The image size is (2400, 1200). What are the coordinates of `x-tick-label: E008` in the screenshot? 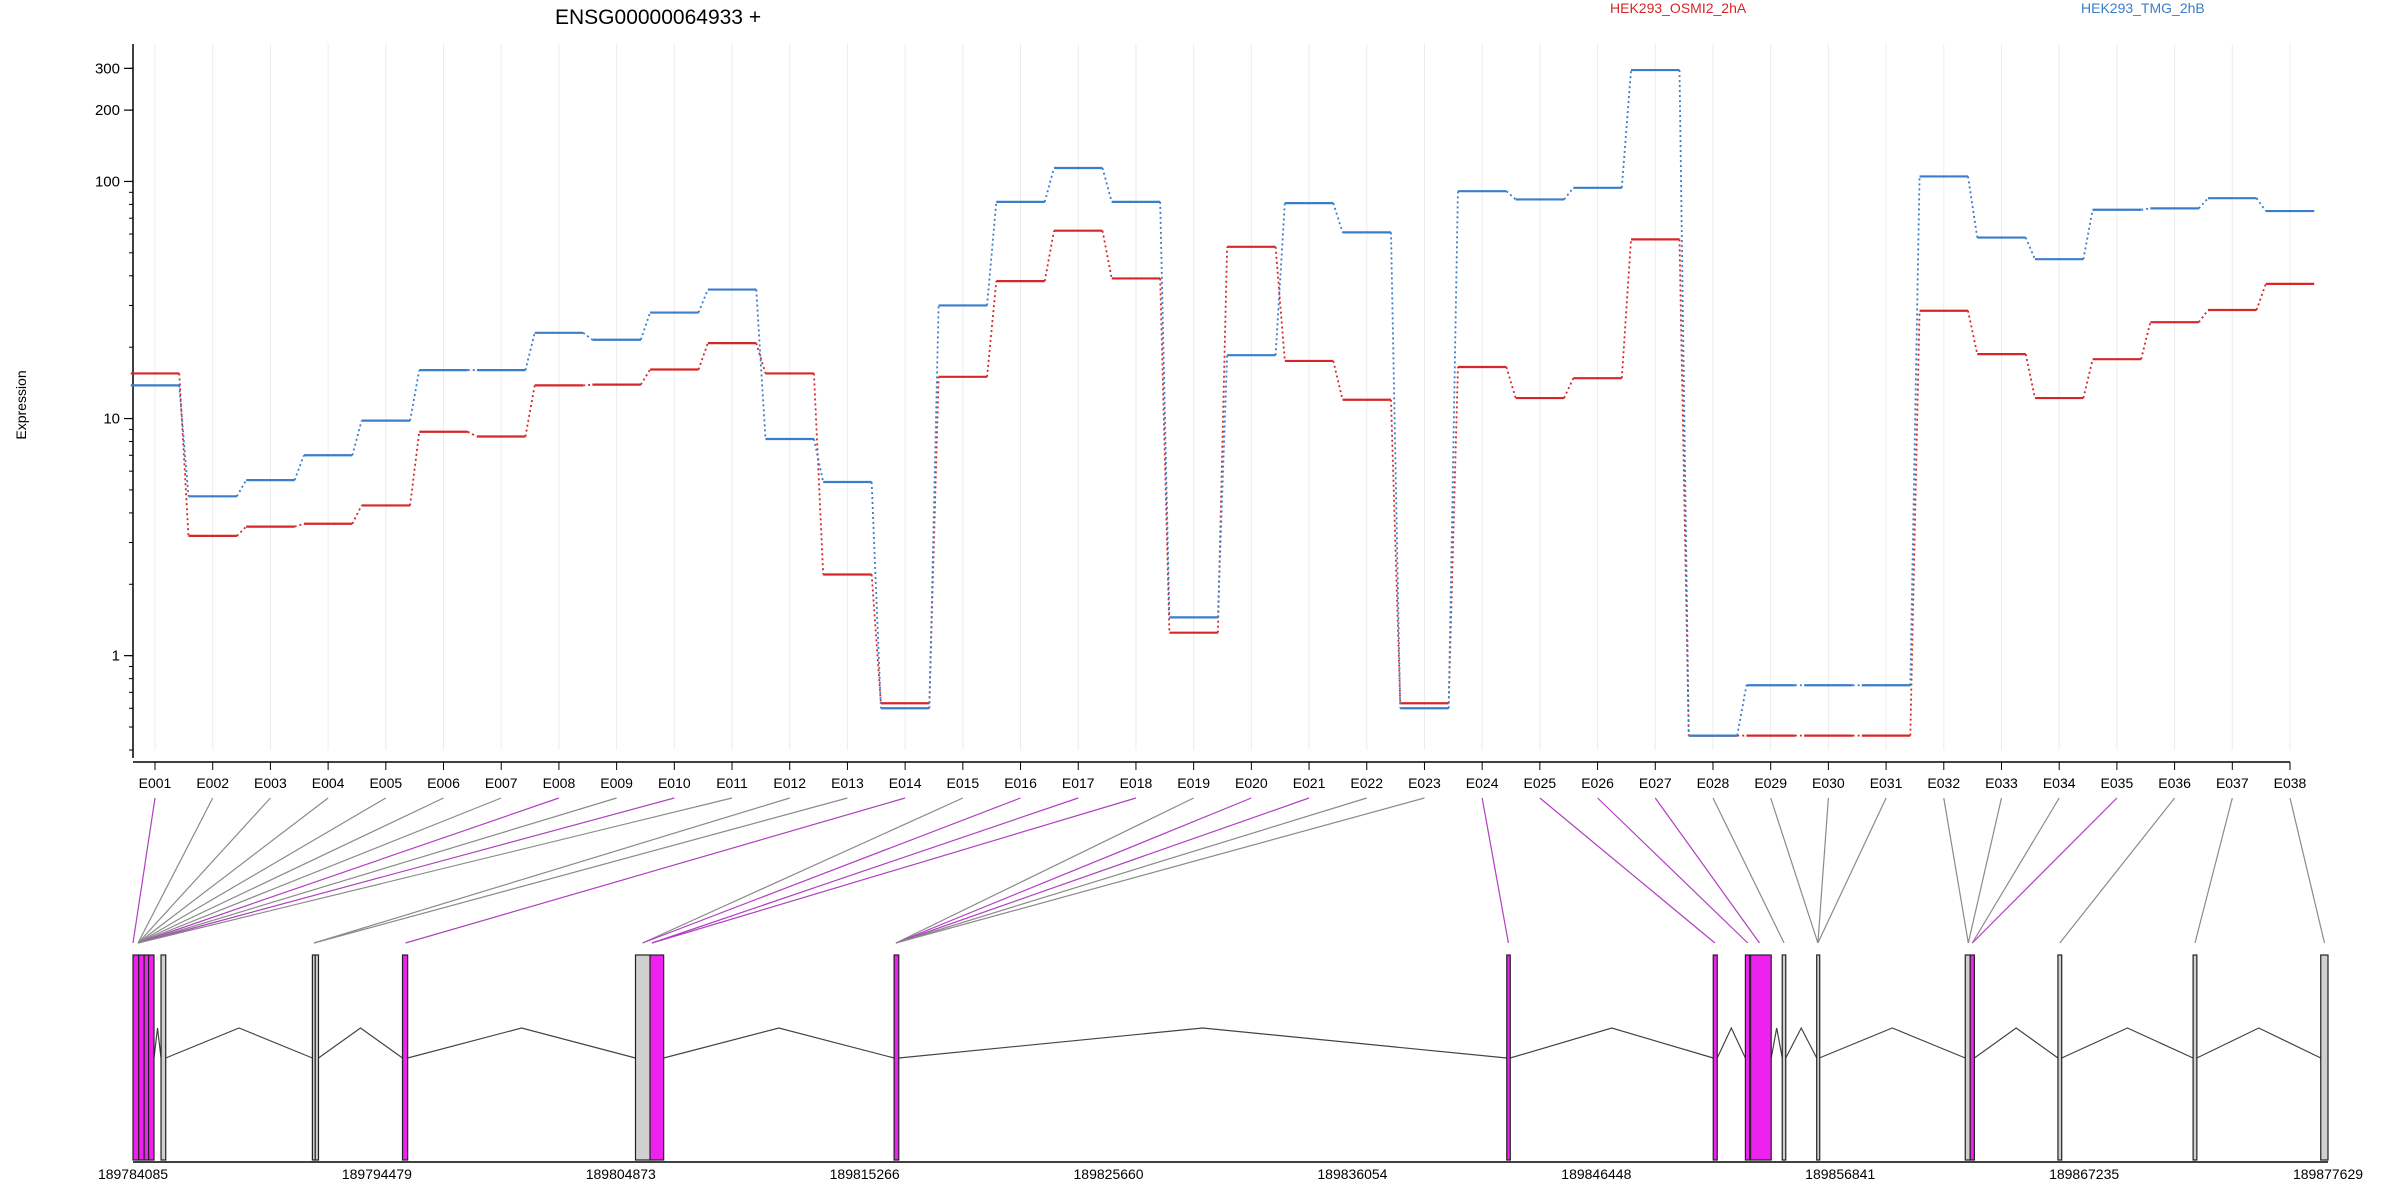 It's located at (559, 783).